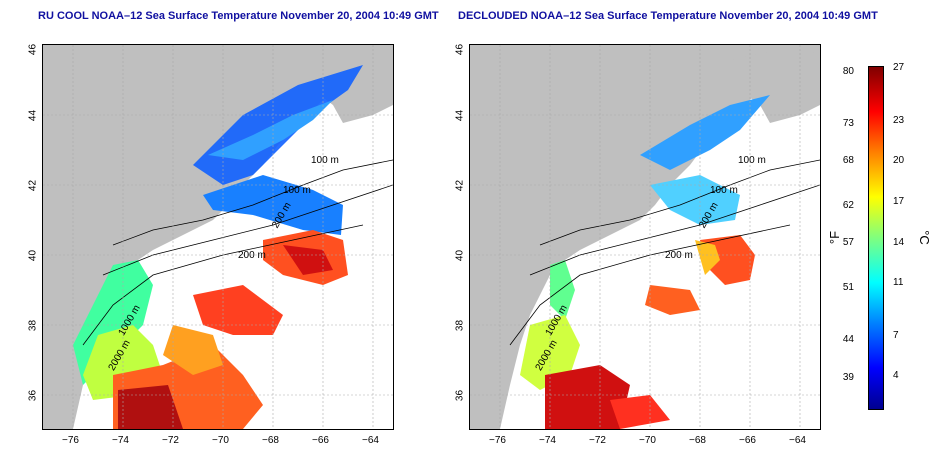 This screenshot has width=950, height=475. I want to click on f-tick: 73, so click(848, 123).